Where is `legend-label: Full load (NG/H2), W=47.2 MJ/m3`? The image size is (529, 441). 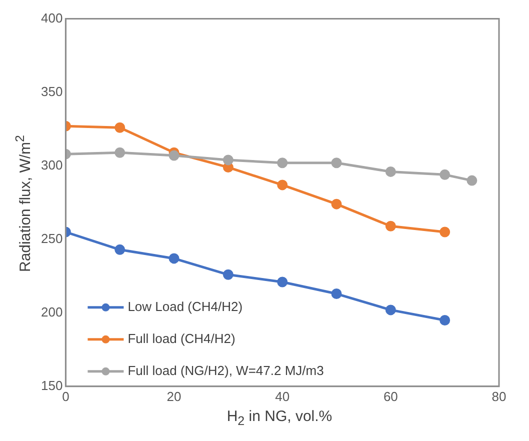 legend-label: Full load (NG/H2), W=47.2 MJ/m3 is located at coordinates (226, 370).